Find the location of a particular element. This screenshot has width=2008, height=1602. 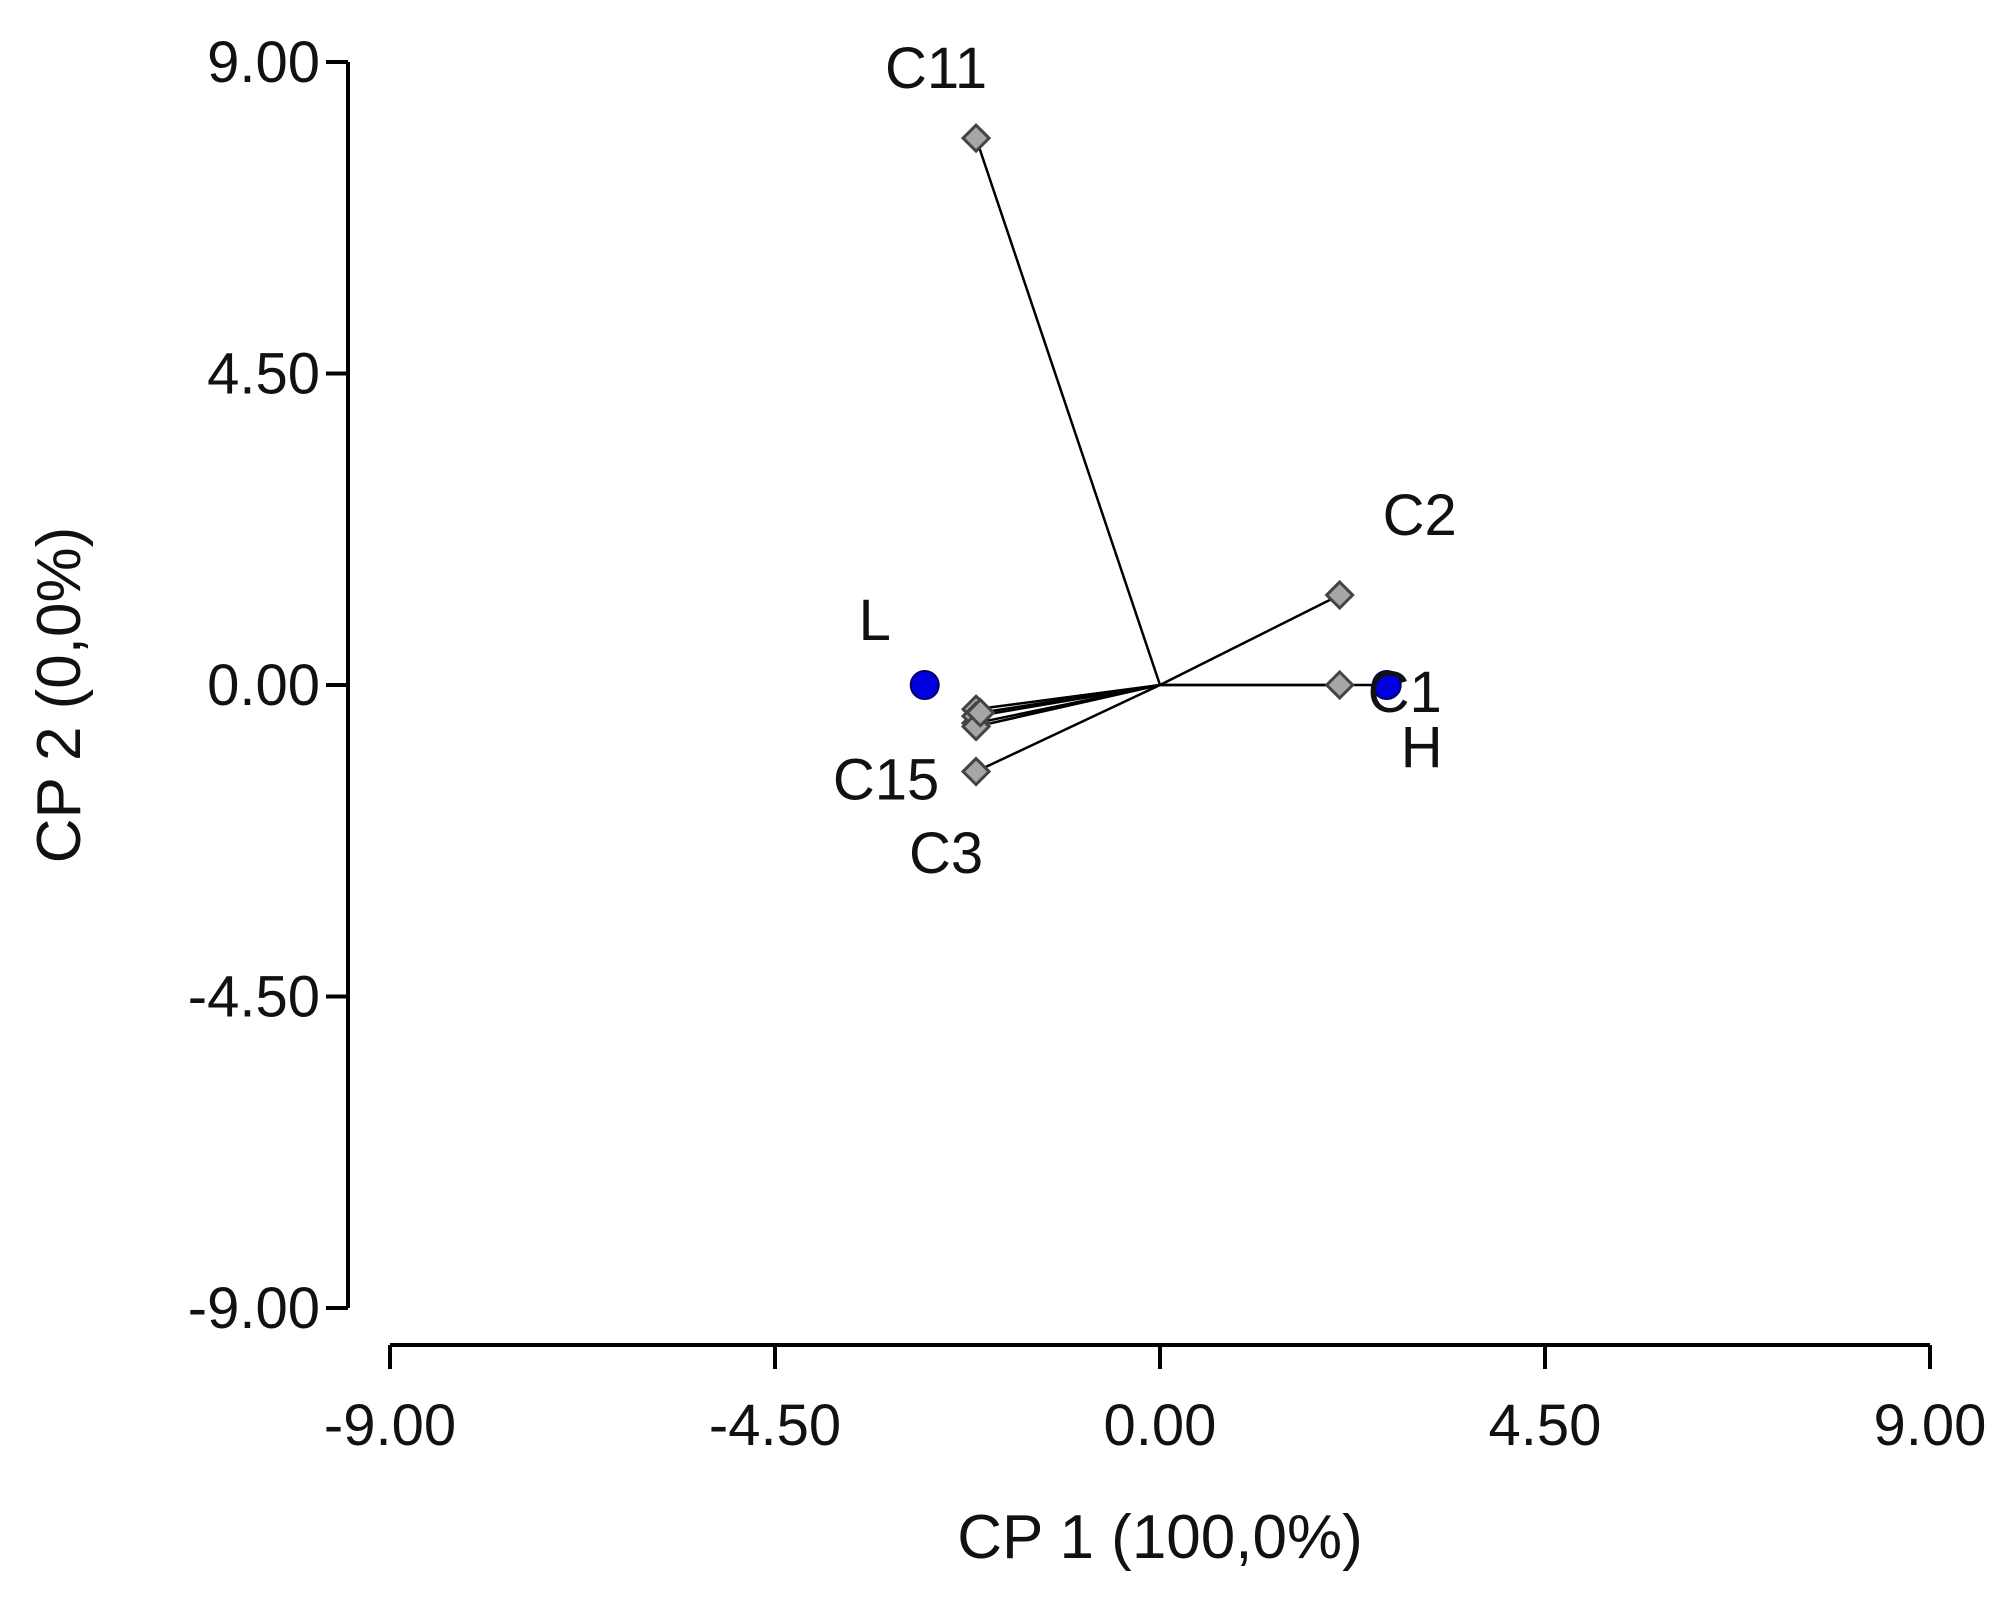

x-tick-label: 4.50 is located at coordinates (1545, 1425).